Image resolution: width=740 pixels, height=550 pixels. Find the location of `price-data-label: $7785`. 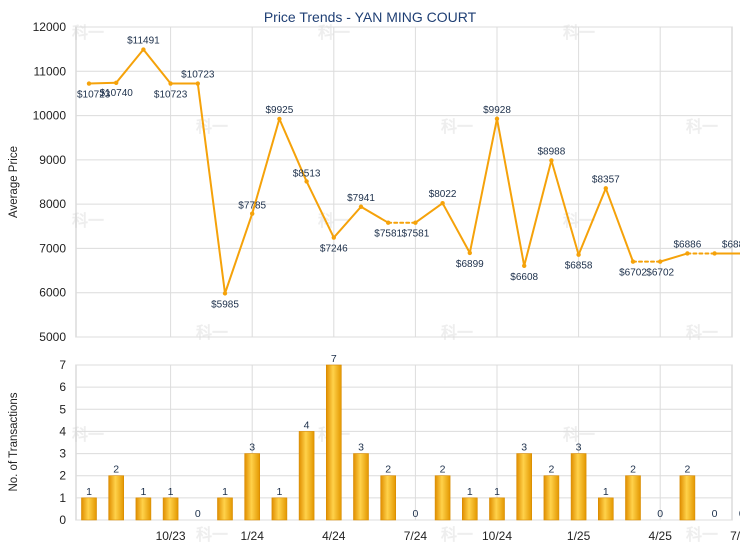

price-data-label: $7785 is located at coordinates (252, 206).